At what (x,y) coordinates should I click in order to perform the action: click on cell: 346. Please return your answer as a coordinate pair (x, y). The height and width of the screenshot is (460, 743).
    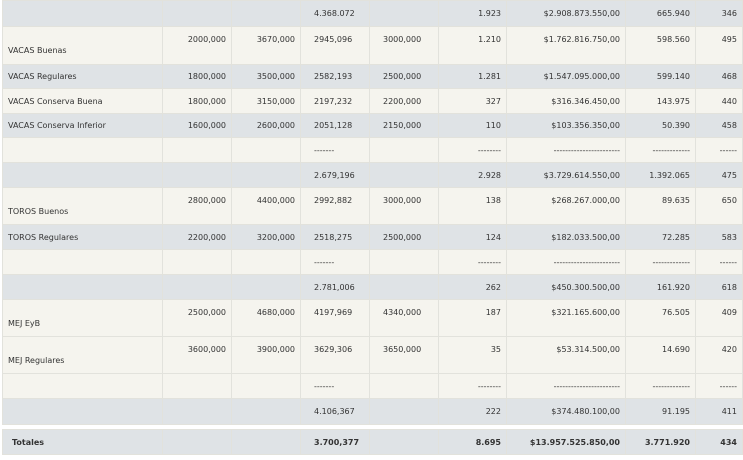
    Looking at the image, I should click on (719, 13).